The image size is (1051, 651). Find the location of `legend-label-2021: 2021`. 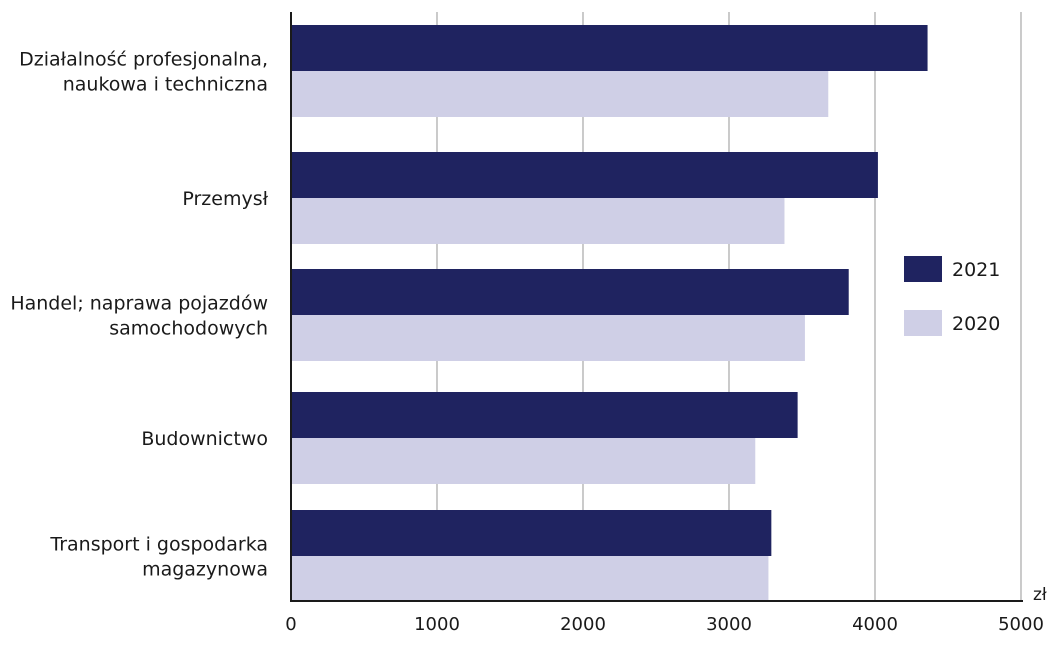

legend-label-2021: 2021 is located at coordinates (976, 270).